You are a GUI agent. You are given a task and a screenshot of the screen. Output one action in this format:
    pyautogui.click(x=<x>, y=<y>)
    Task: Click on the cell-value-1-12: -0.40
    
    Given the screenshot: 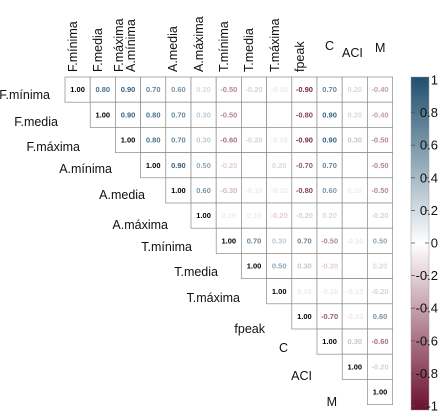 What is the action you would take?
    pyautogui.click(x=379, y=114)
    